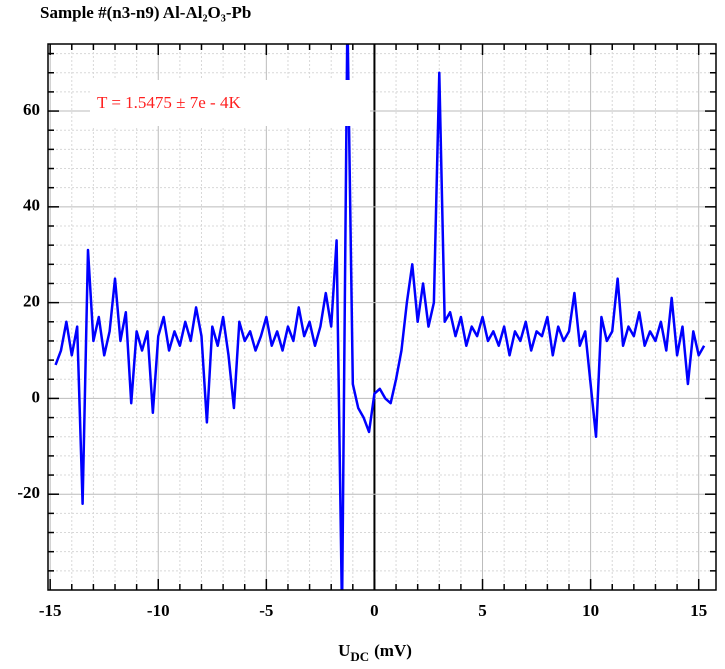 This screenshot has height=669, width=725. What do you see at coordinates (31, 109) in the screenshot?
I see `y-tick-label: 60` at bounding box center [31, 109].